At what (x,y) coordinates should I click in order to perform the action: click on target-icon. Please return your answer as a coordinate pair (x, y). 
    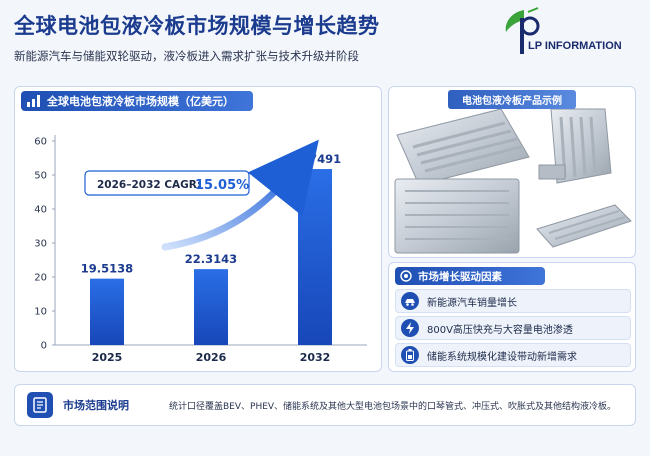
    Looking at the image, I should click on (406, 276).